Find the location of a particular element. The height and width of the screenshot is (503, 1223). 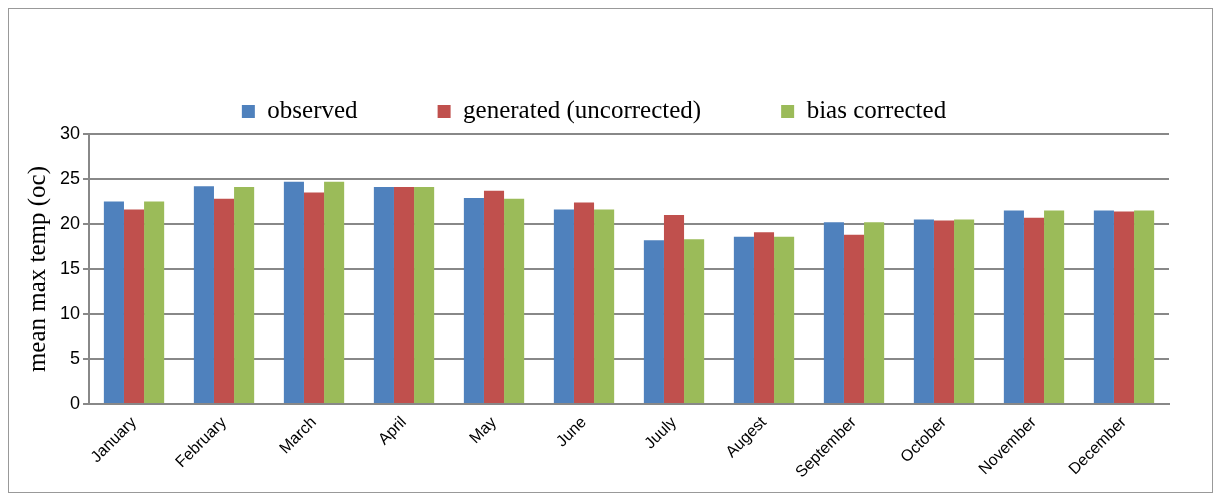

legend-label: bias corrected is located at coordinates (876, 110).